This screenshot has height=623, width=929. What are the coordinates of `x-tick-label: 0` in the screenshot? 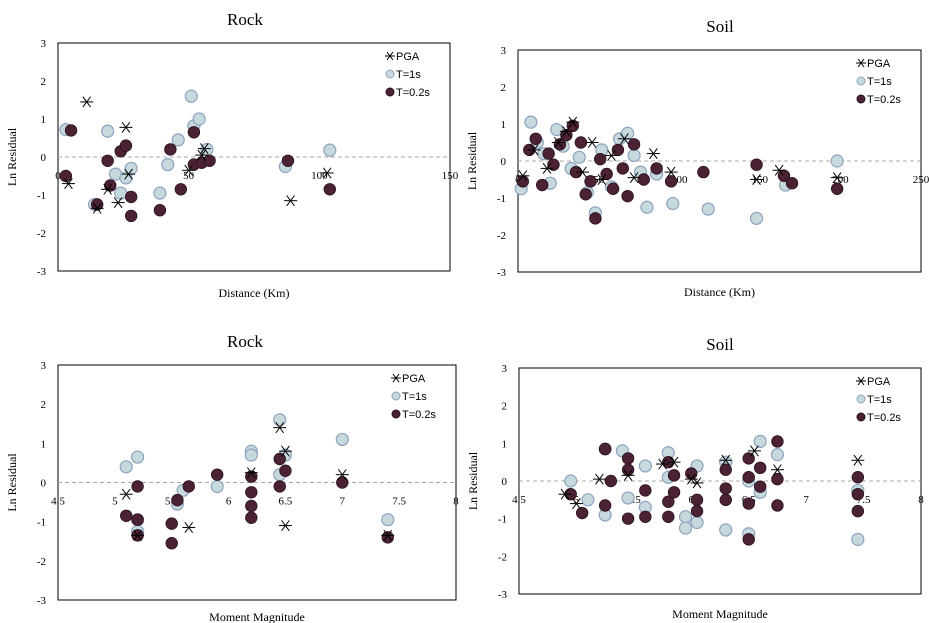 It's located at (58, 176).